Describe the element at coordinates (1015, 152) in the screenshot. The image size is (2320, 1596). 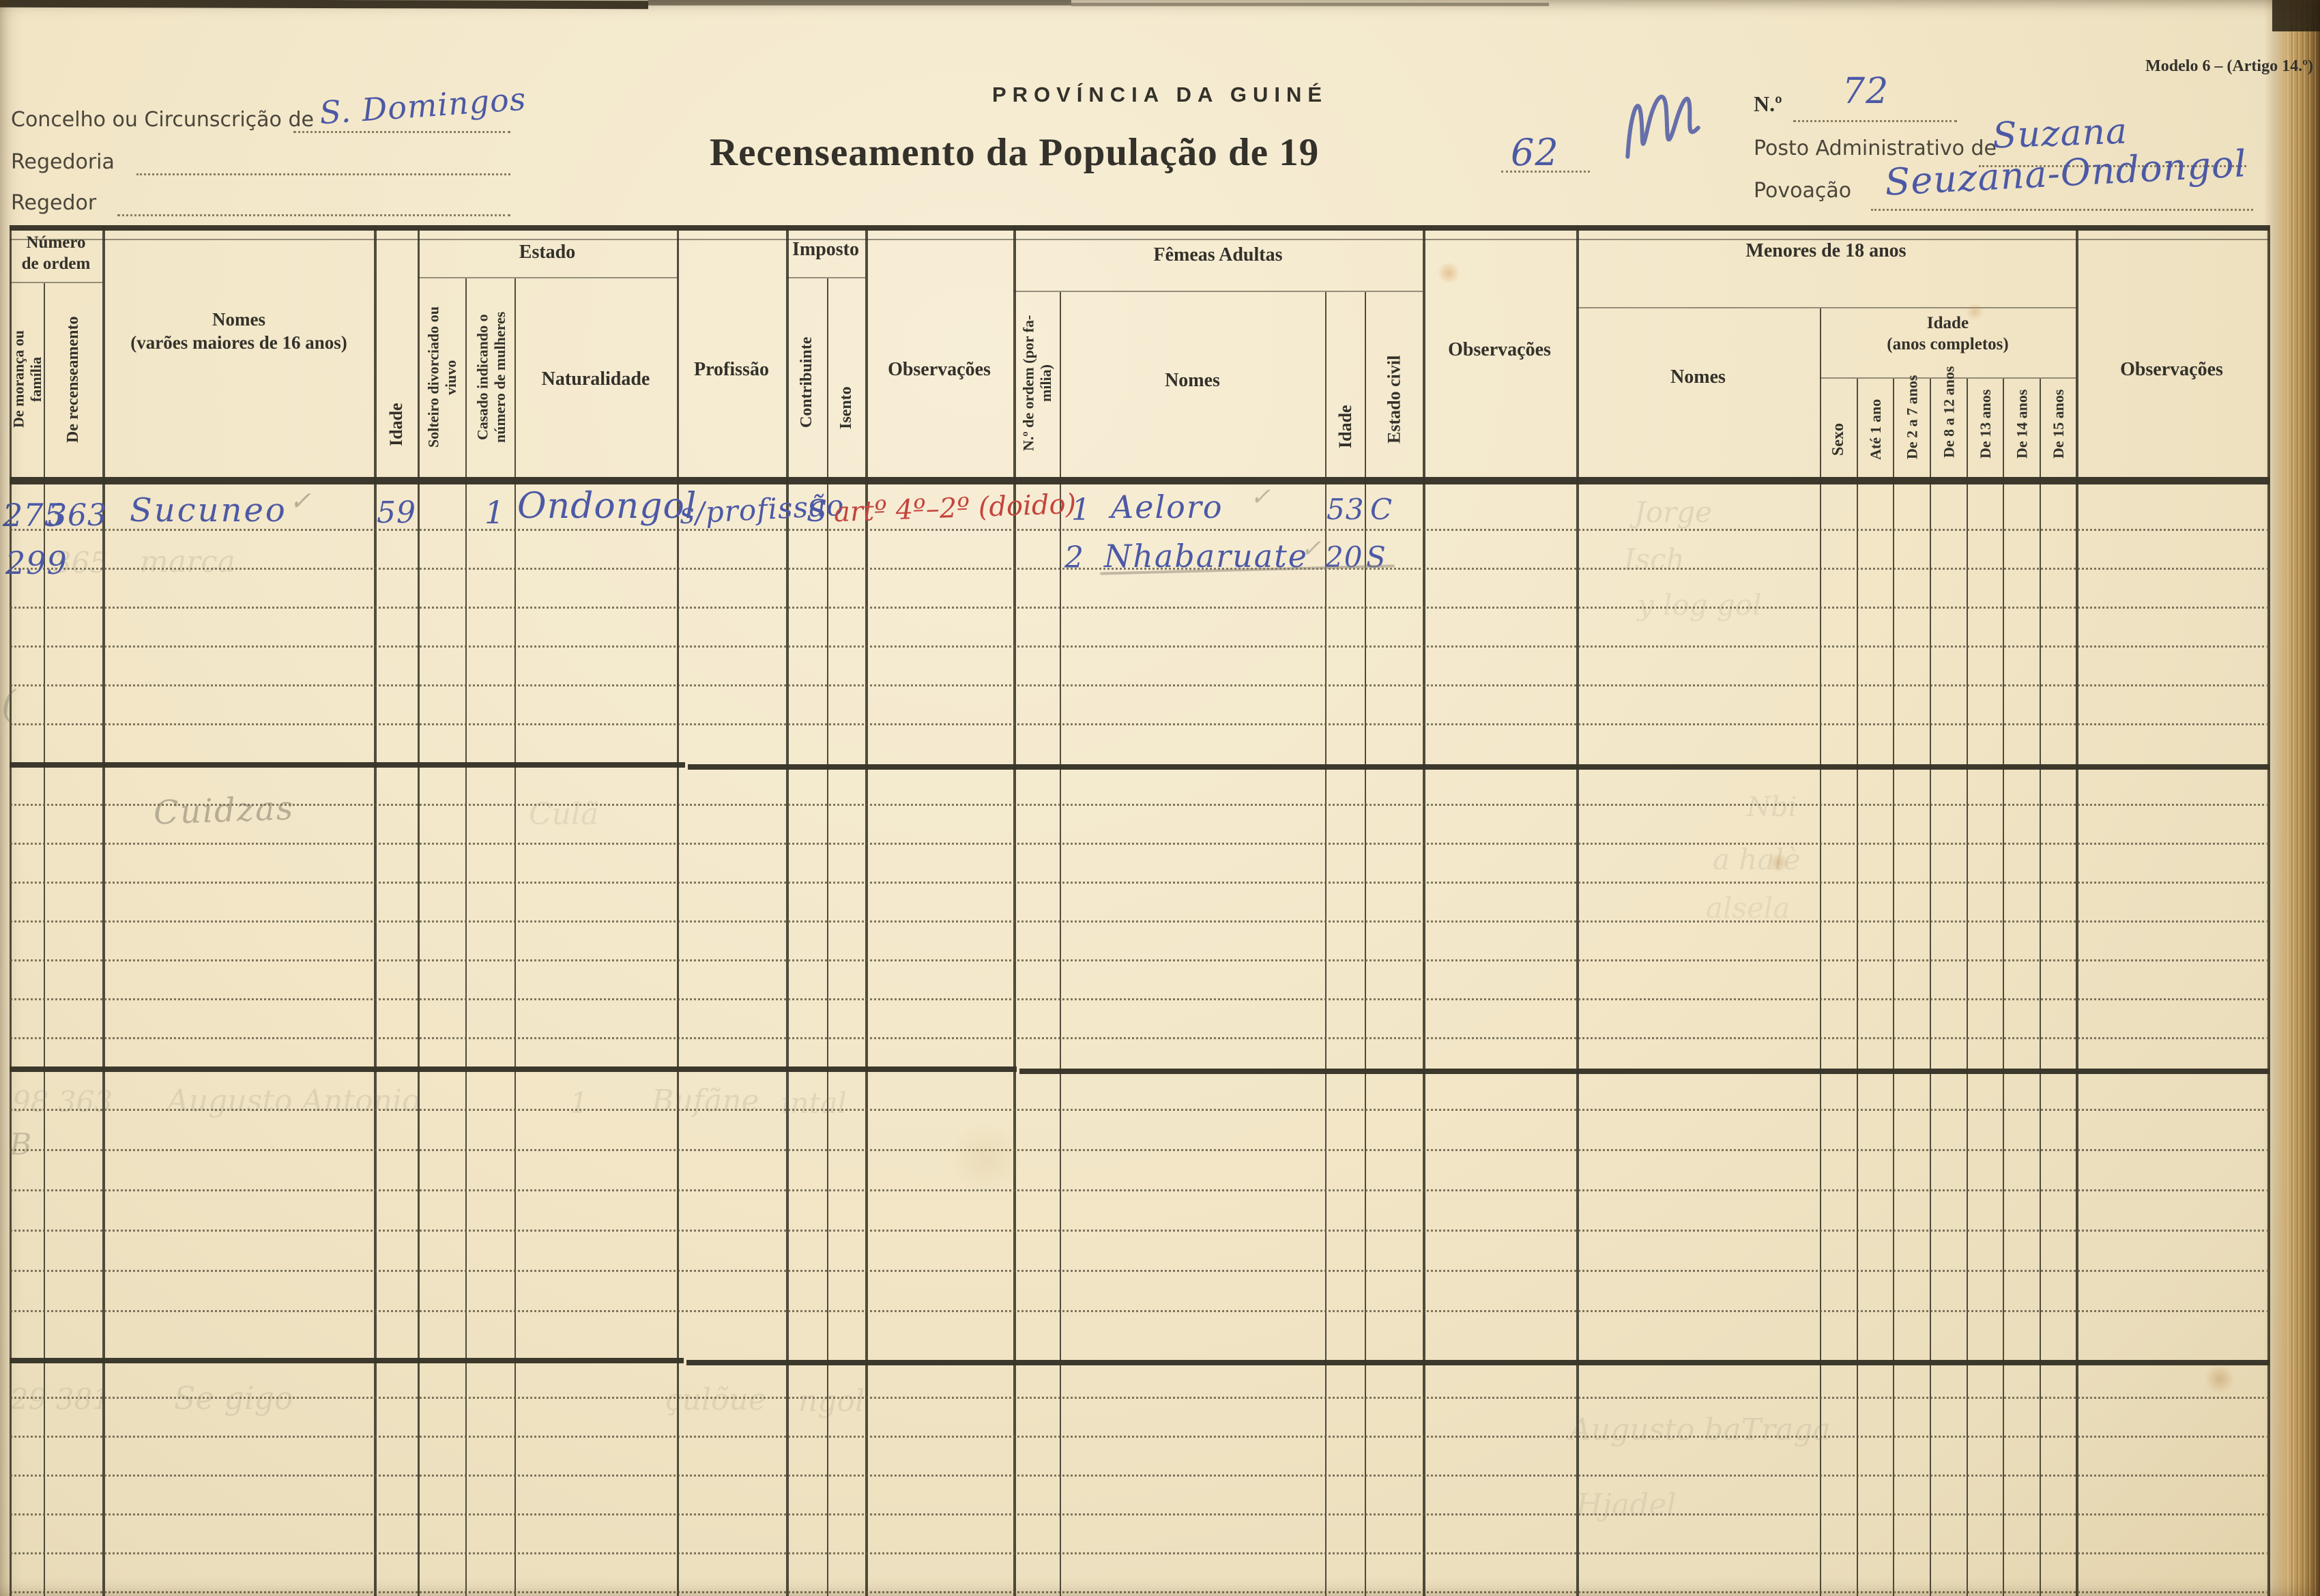
I see `census-main-title: Recenseamento da População de 19` at that location.